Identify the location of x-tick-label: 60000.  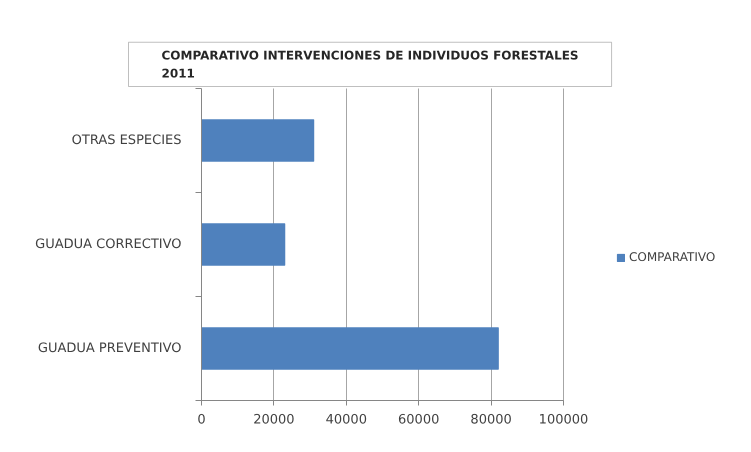
(419, 420).